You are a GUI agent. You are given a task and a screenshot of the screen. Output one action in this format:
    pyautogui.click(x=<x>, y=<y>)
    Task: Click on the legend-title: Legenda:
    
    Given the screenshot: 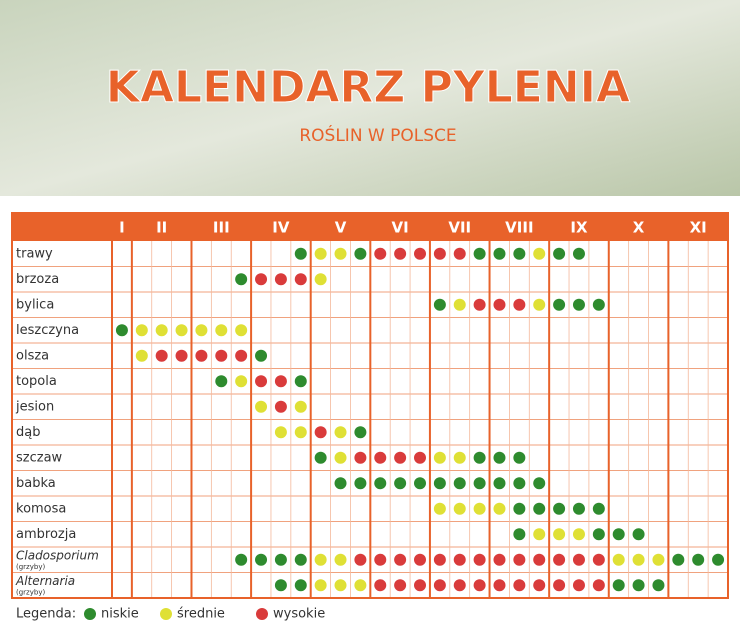 What is the action you would take?
    pyautogui.click(x=46, y=614)
    